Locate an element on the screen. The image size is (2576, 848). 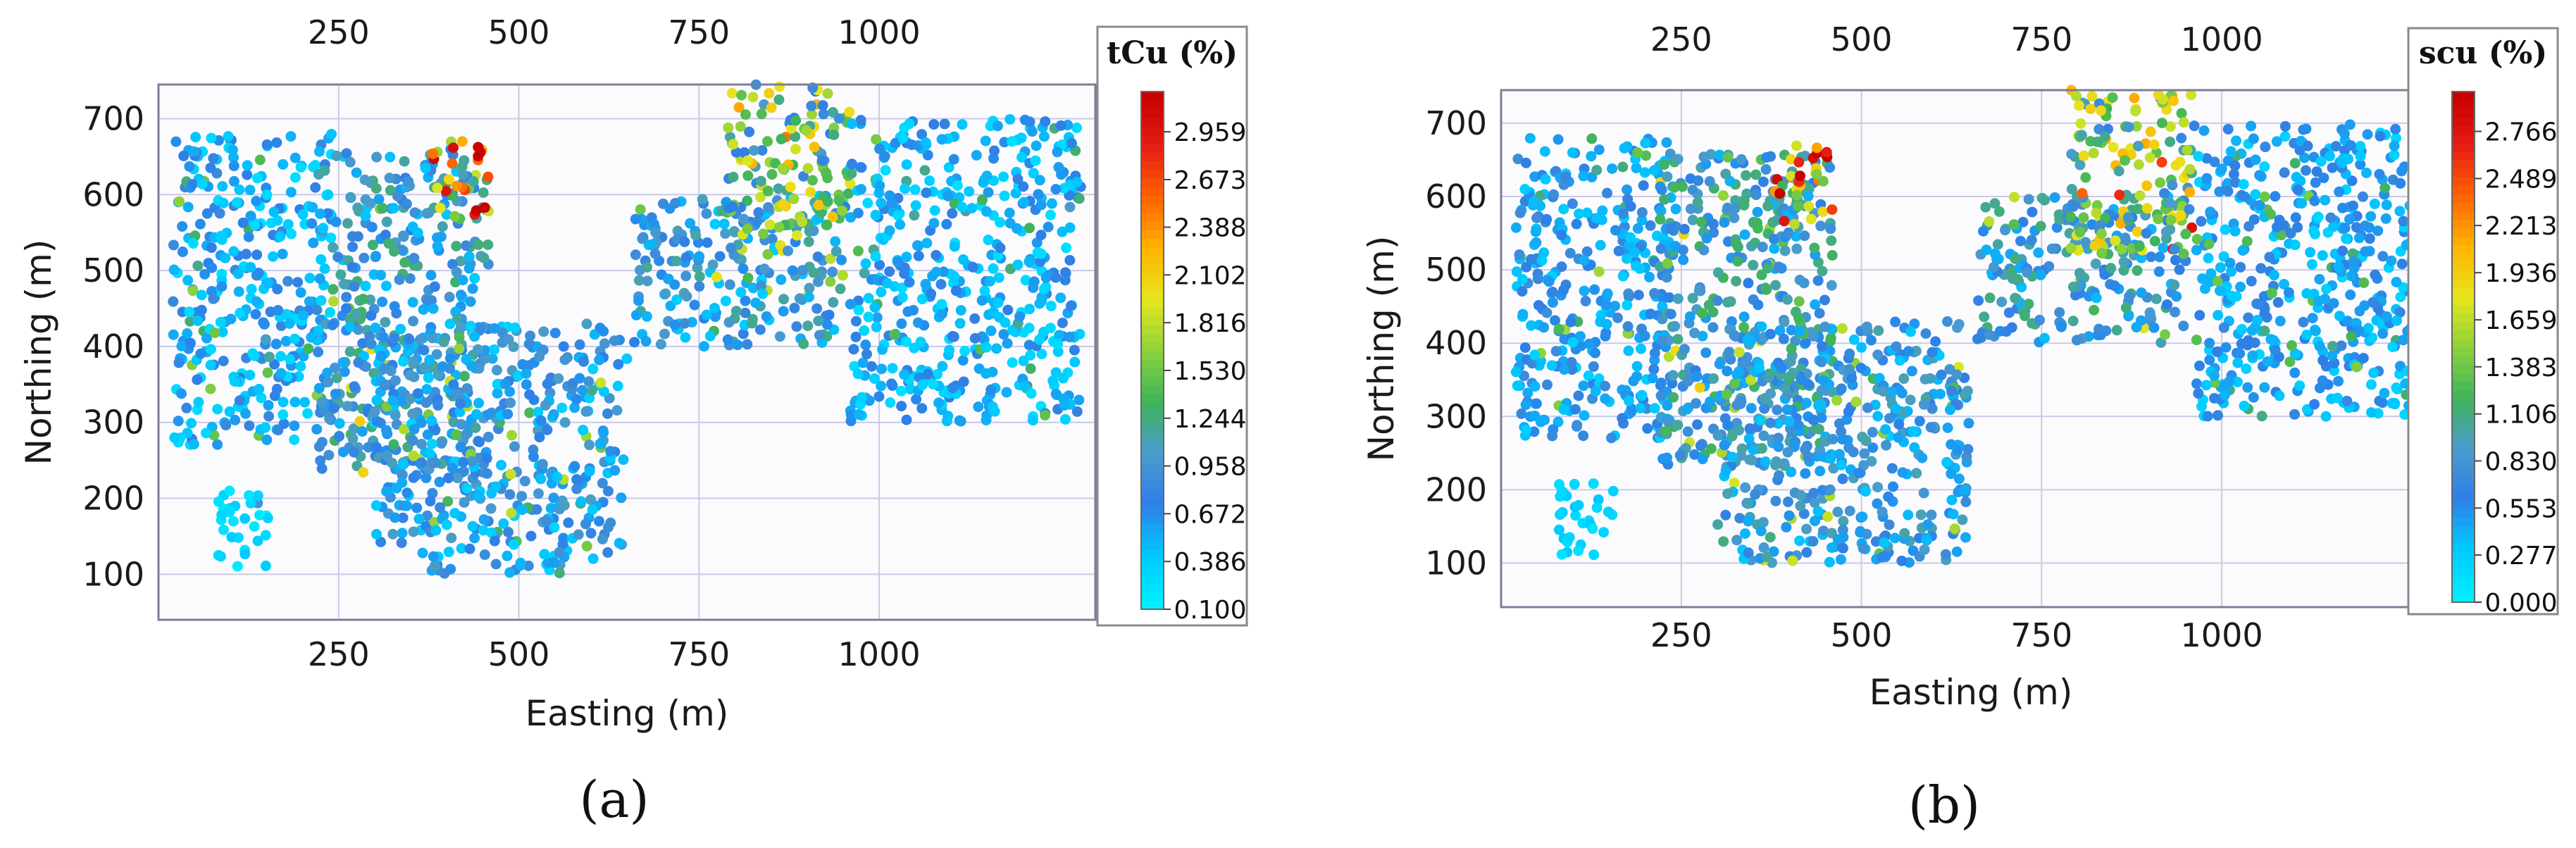
colorbar-frame is located at coordinates (1172, 326).